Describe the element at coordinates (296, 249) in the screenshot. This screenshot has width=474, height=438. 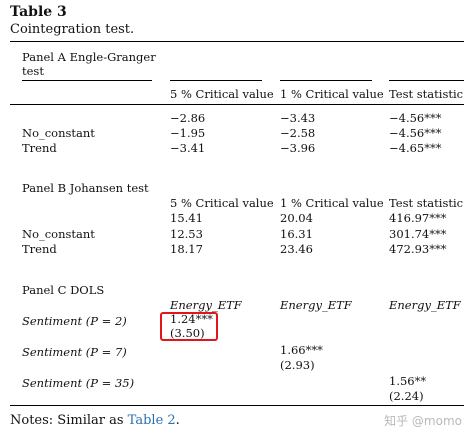
I see `cell-1pct: 23.46` at that location.